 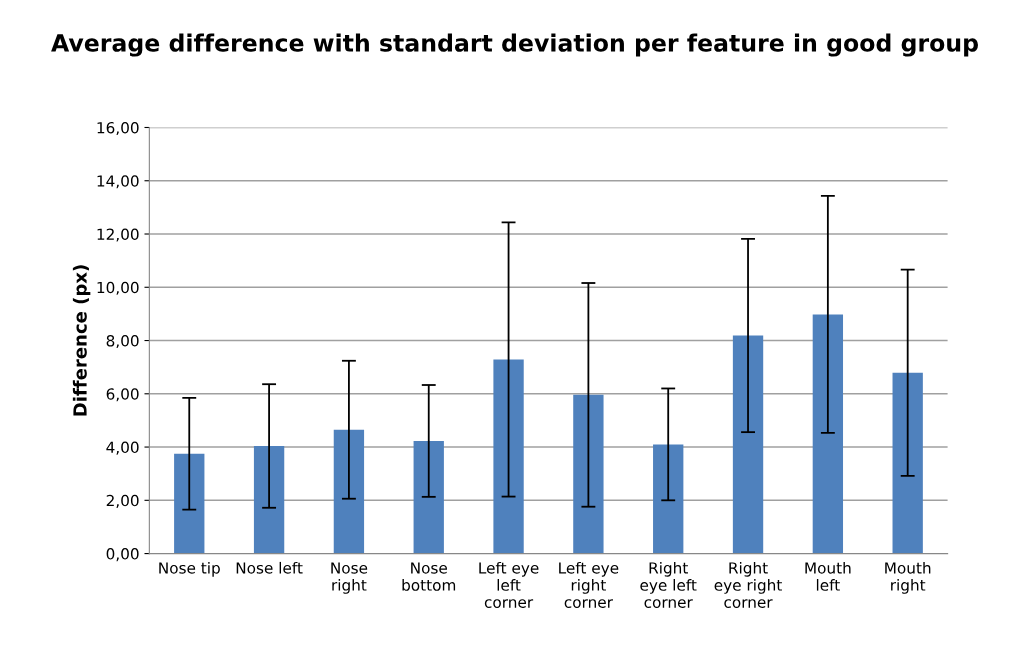 I want to click on y-tick-label: 6,00, so click(x=122, y=395).